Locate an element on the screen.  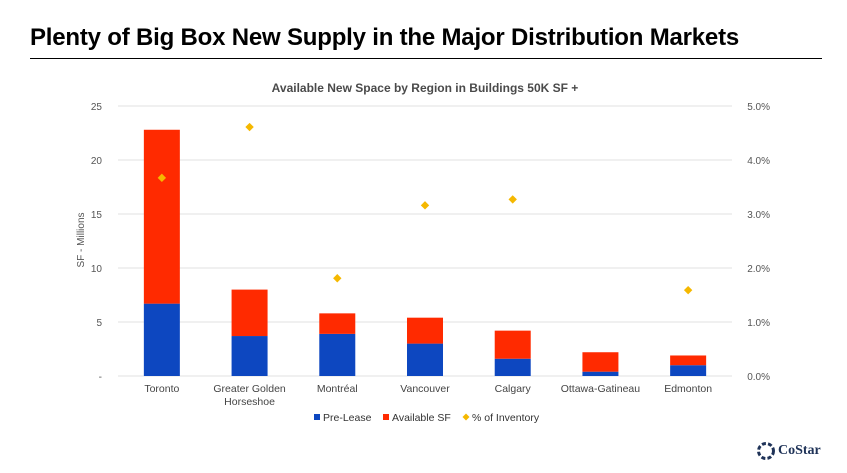
x-tick-label: Greater Golden Horseshoe is located at coordinates (249, 395).